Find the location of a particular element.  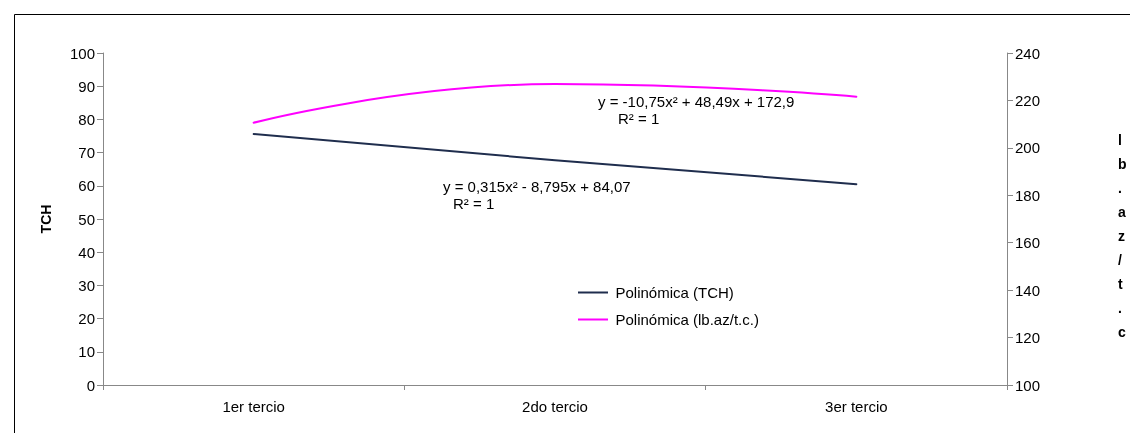

y-tick-label: 100 is located at coordinates (82, 53).